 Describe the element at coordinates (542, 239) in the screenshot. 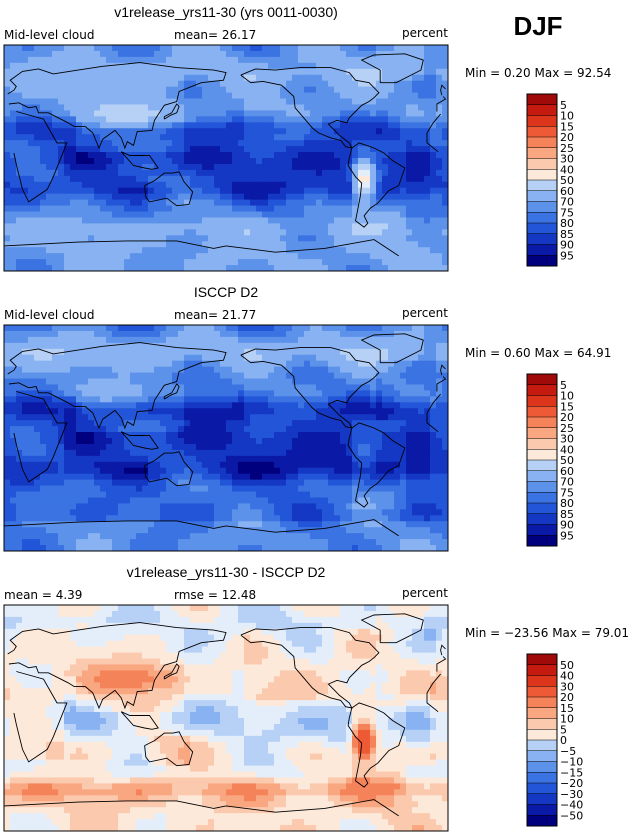

I see `colorbar-swatch` at that location.